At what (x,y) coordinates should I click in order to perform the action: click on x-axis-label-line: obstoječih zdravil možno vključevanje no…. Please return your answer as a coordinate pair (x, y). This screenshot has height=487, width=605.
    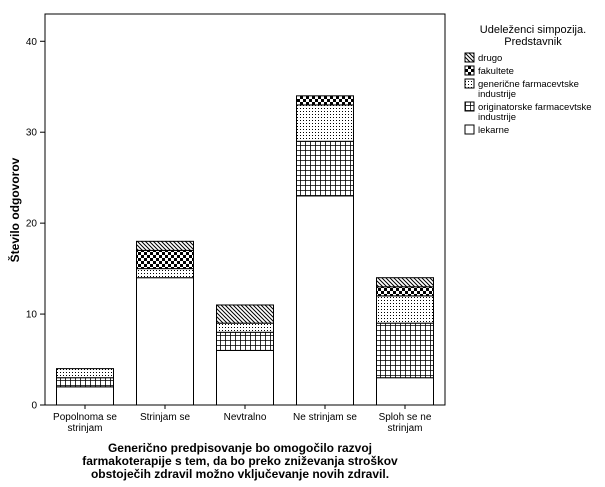
    Looking at the image, I should click on (240, 474).